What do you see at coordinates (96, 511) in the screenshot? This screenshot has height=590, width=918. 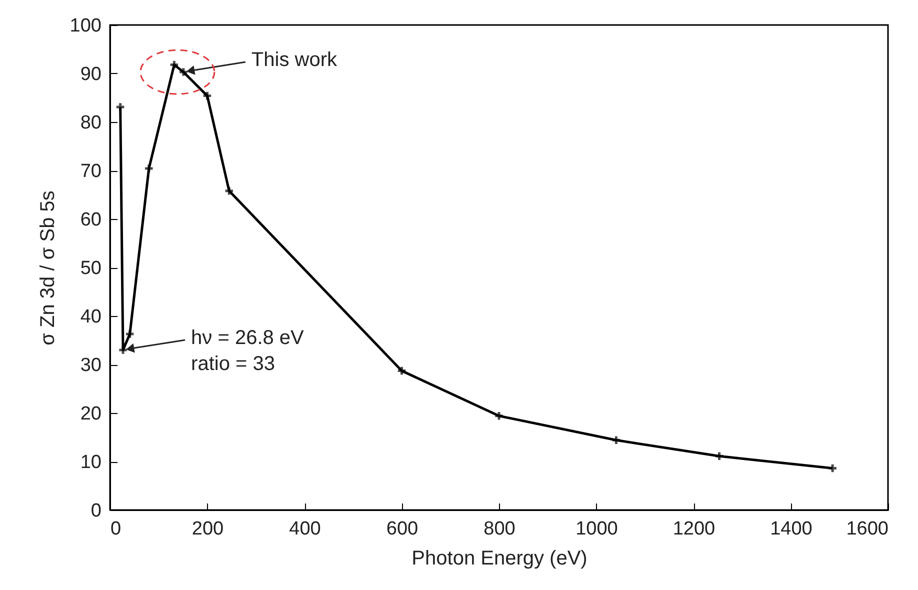 I see `y-tick-label: 0` at bounding box center [96, 511].